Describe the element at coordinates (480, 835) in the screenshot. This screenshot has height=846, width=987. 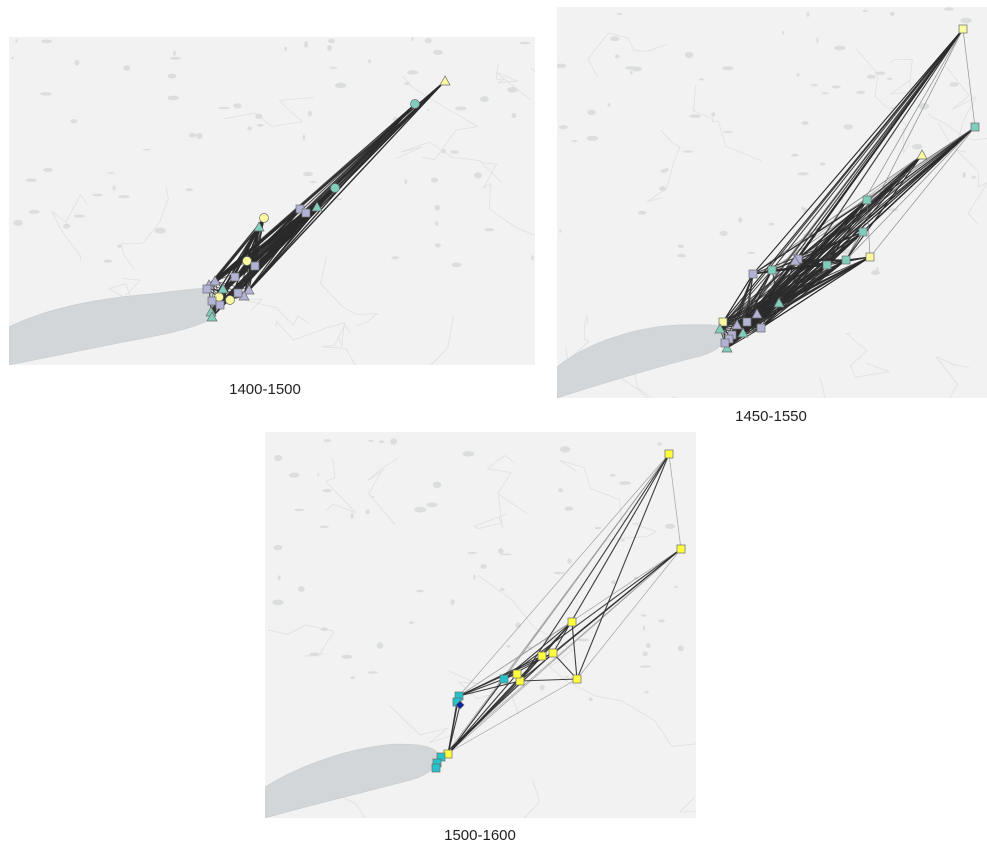
I see `caption-1500-1600: 1500-1600` at that location.